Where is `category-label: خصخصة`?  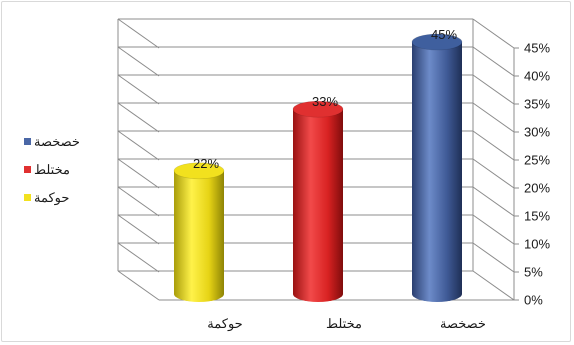
category-label: خصخصة is located at coordinates (463, 323).